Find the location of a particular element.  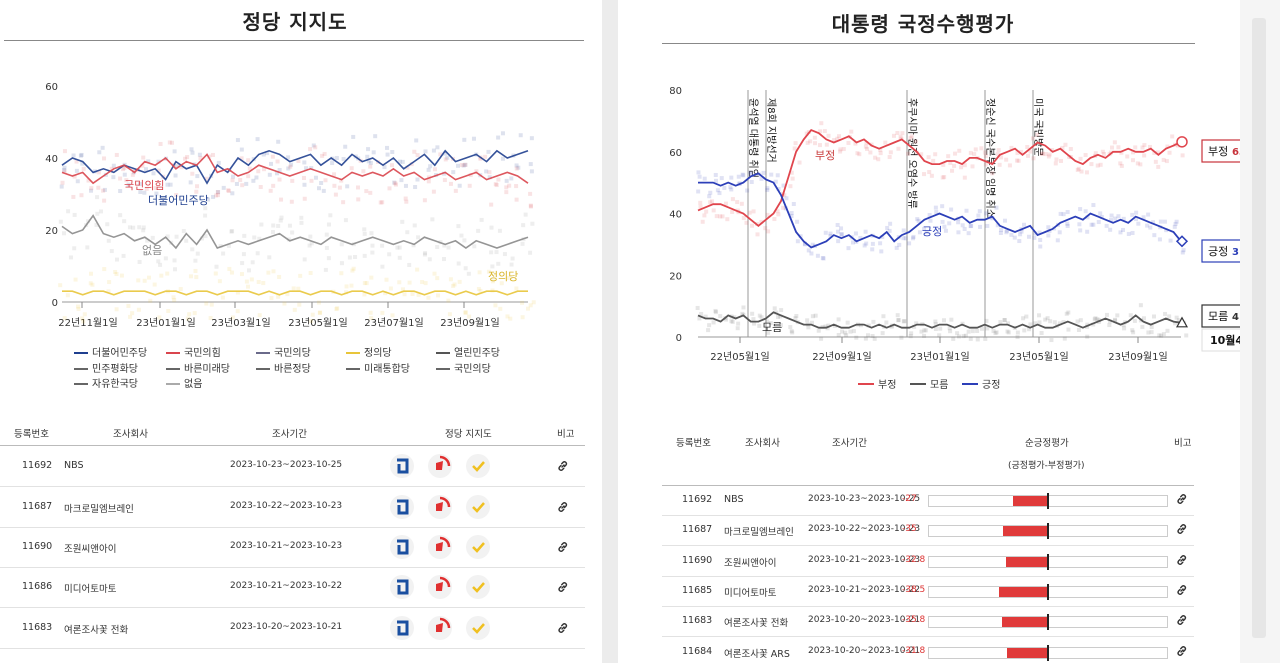

legend-item: 없음 is located at coordinates (184, 382).